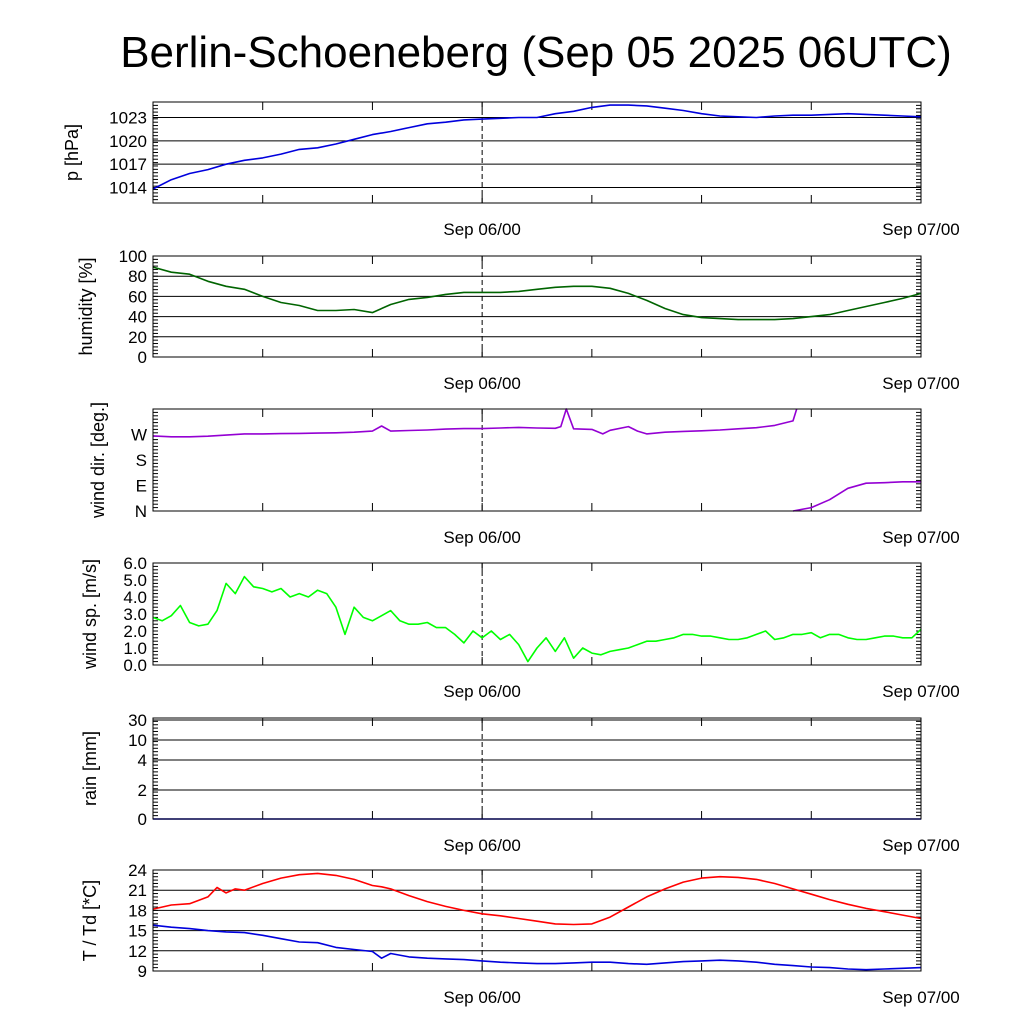  What do you see at coordinates (135, 597) in the screenshot?
I see `y-tick-label-3-4: 4.0` at bounding box center [135, 597].